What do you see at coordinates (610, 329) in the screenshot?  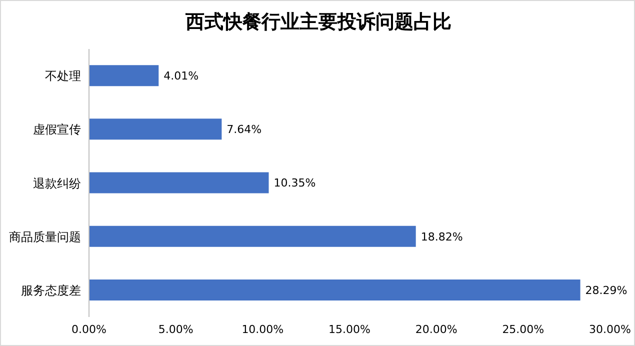 I see `x-tick-label: 30.00%` at bounding box center [610, 329].